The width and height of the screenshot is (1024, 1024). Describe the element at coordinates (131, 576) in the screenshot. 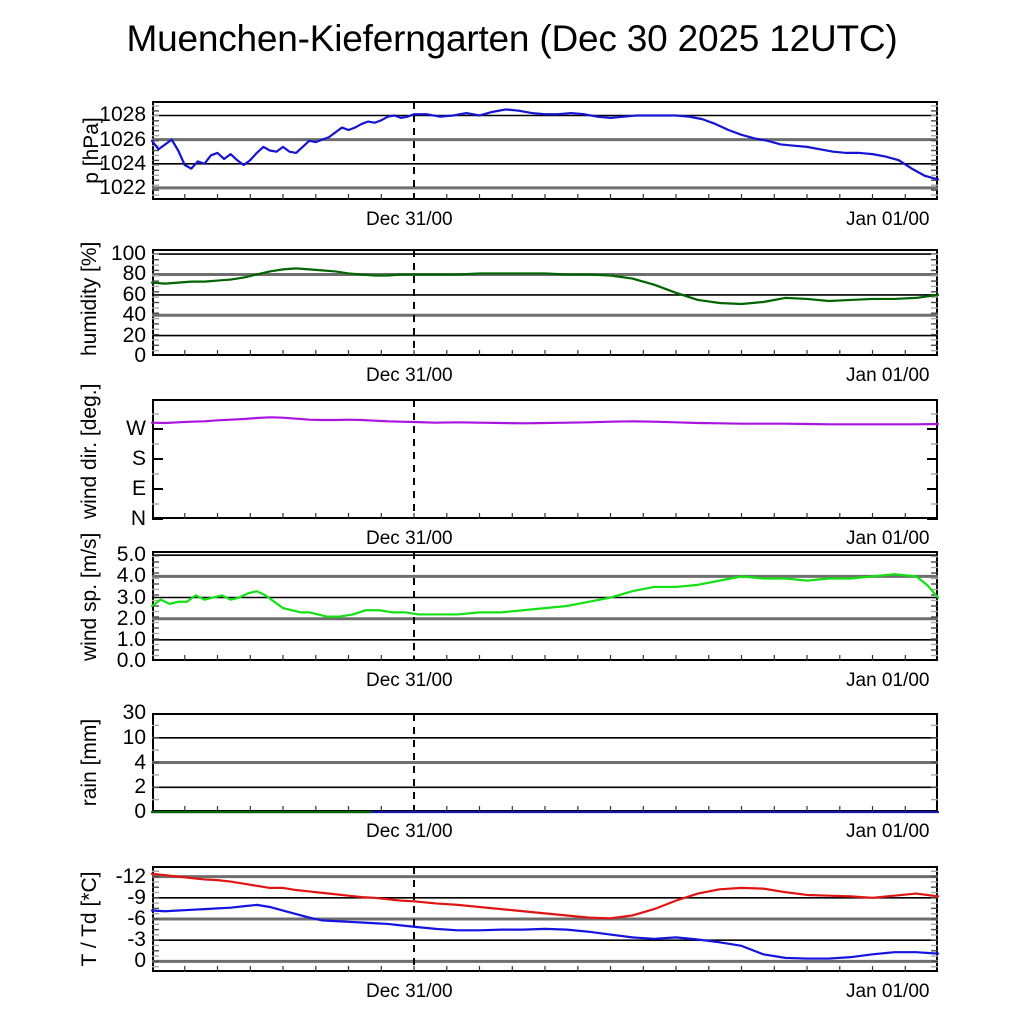

I see `y-tick-label: 4.0` at that location.